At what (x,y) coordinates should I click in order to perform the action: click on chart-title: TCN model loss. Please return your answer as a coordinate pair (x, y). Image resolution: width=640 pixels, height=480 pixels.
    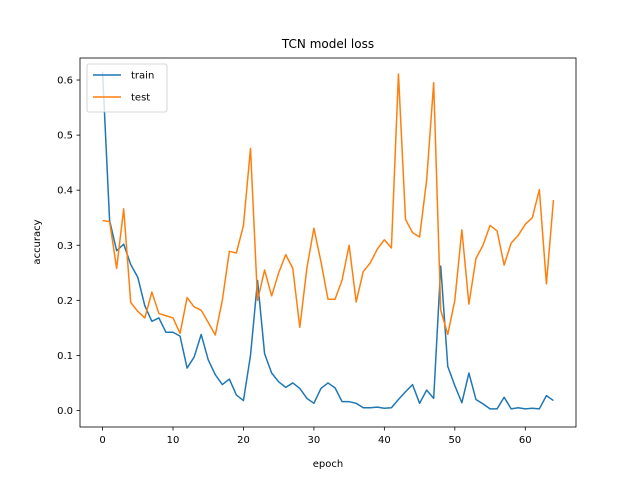
    Looking at the image, I should click on (327, 44).